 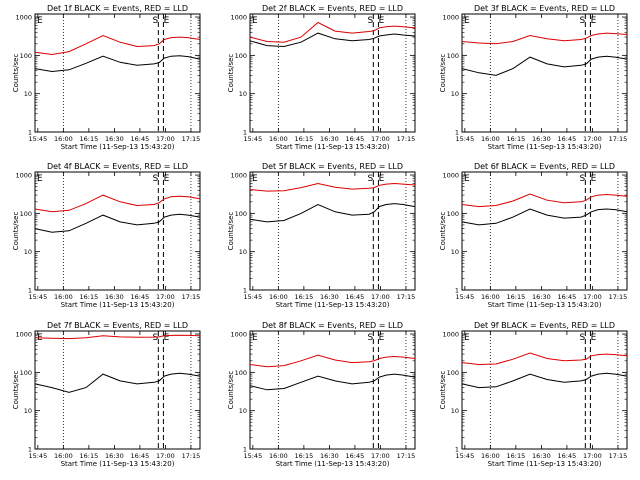 I want to click on chart-title: Det 8f BLACK = Events, RED = LLD, so click(x=332, y=325).